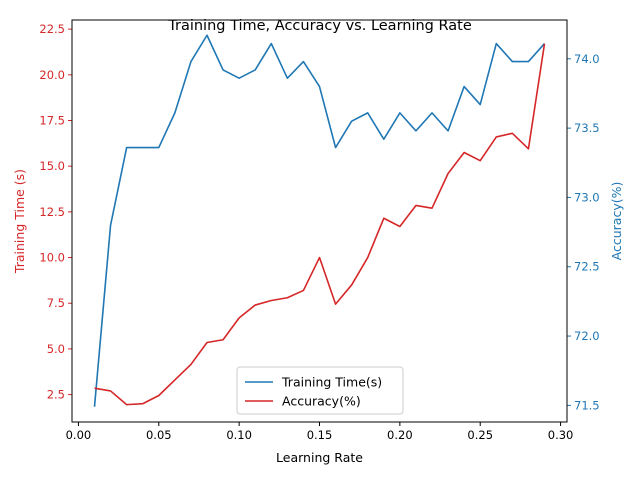 This screenshot has height=480, width=640. Describe the element at coordinates (331, 382) in the screenshot. I see `legend-label: Training Time(s)` at that location.